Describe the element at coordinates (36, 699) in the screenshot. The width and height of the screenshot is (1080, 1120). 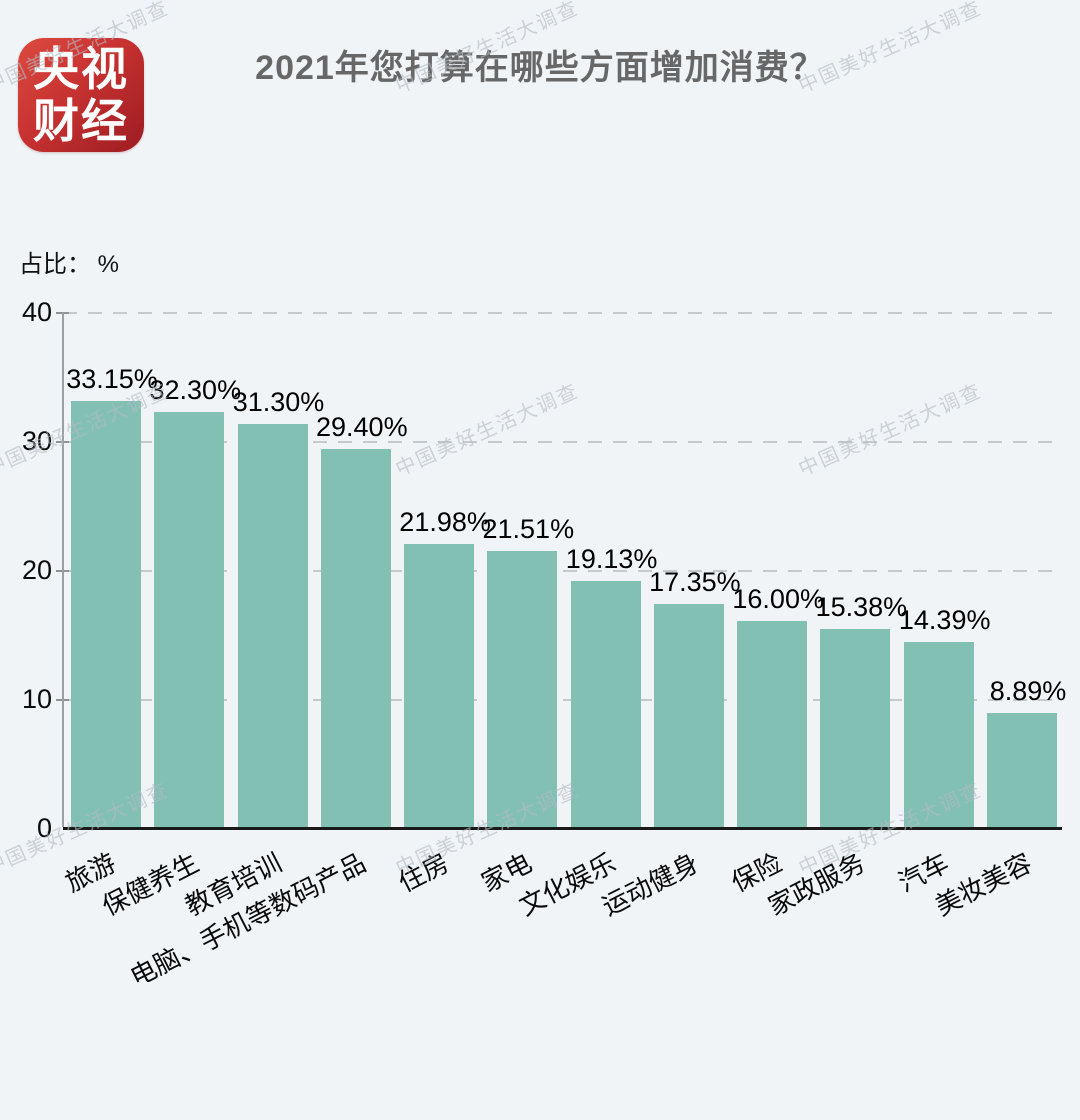
I see `y-axis-tick-label: 10` at that location.